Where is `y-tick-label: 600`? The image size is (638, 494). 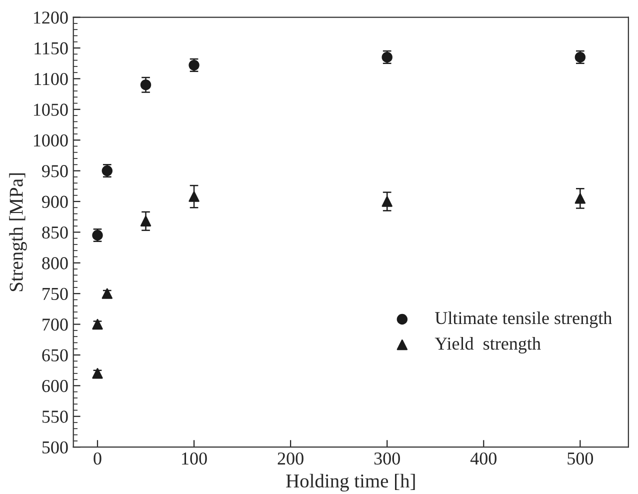 y-tick-label: 600 is located at coordinates (55, 386).